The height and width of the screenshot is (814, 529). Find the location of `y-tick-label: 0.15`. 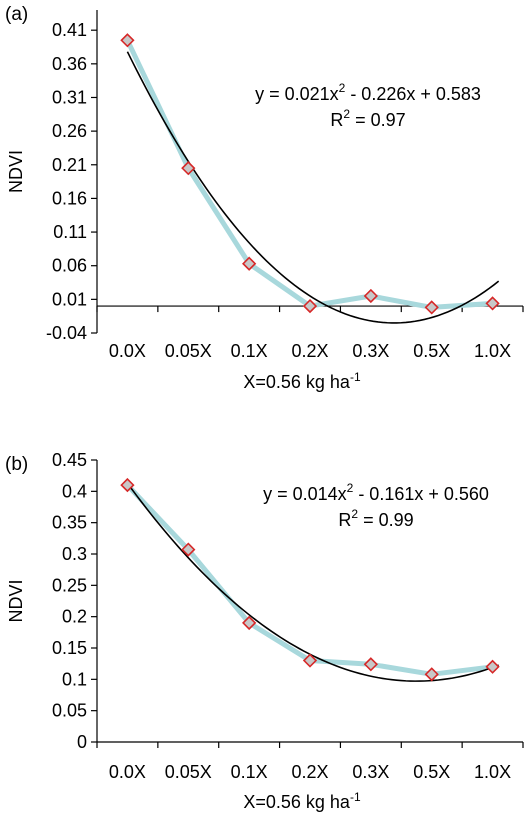

y-tick-label: 0.15 is located at coordinates (69, 648).